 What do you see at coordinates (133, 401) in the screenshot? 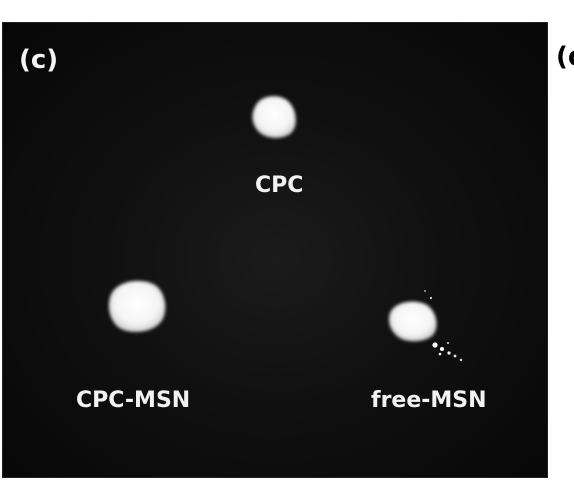
I see `sample-label-cpc-msn: CPC-MSN` at bounding box center [133, 401].